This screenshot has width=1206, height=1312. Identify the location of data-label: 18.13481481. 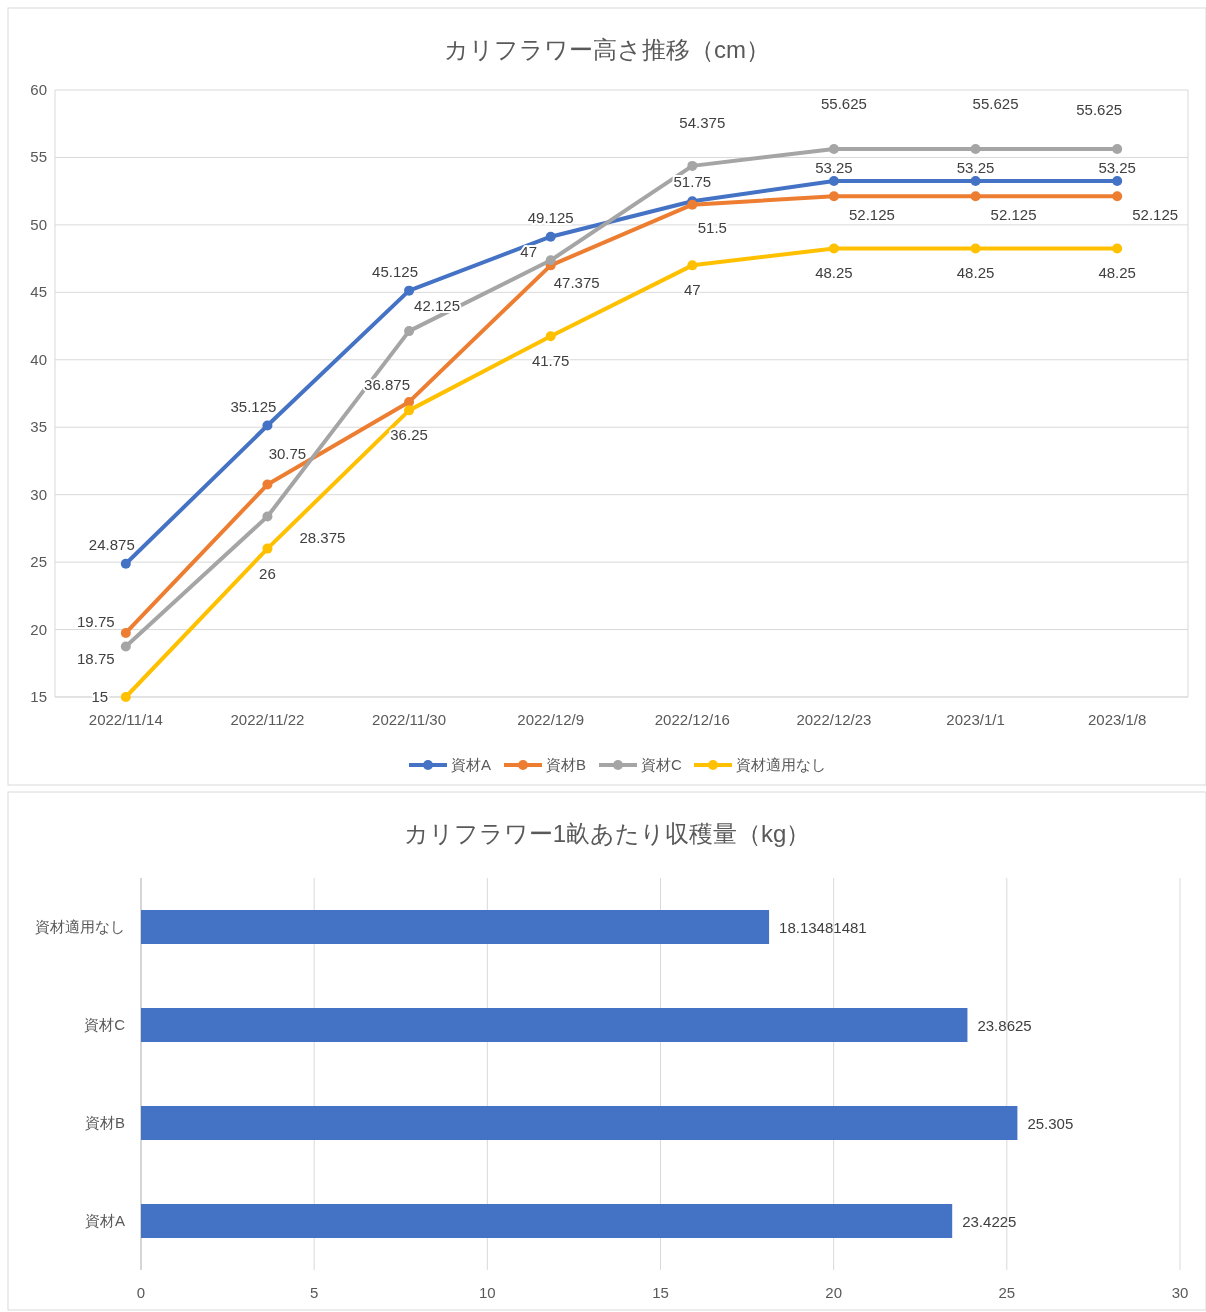
(823, 927).